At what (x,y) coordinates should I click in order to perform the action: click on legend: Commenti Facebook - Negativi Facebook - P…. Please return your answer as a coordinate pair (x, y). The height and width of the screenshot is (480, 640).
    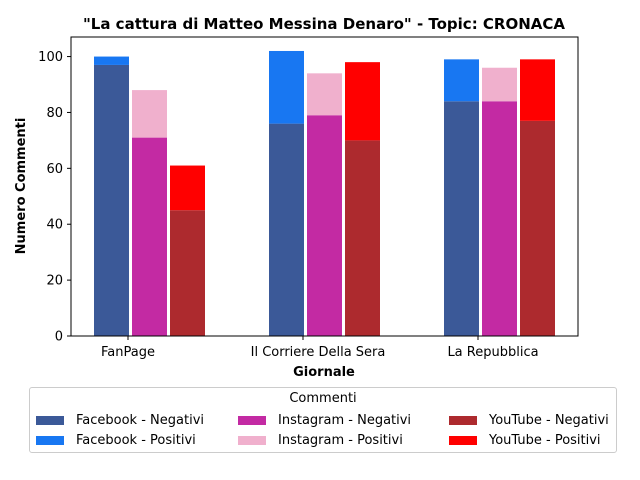
    Looking at the image, I should click on (323, 420).